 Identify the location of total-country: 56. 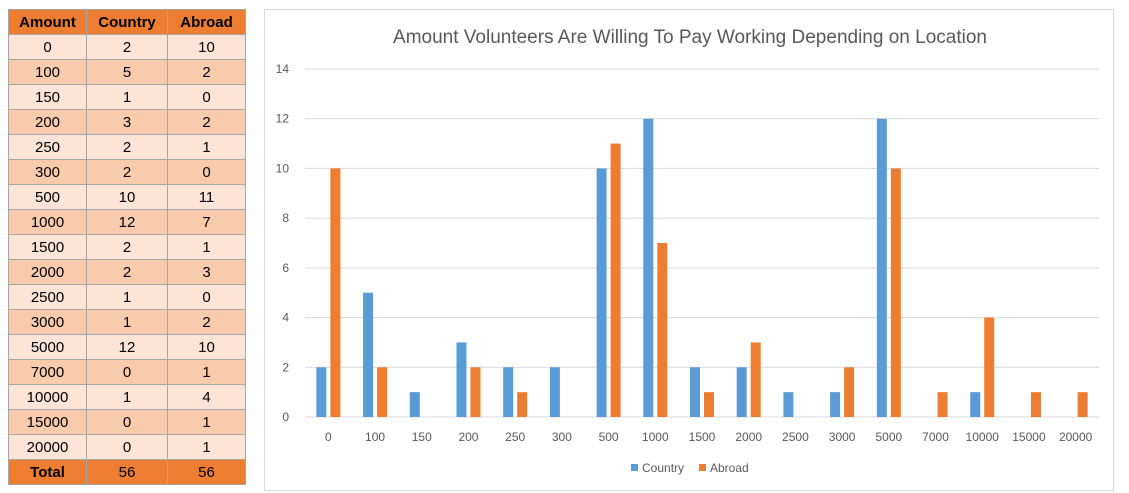
(127, 472).